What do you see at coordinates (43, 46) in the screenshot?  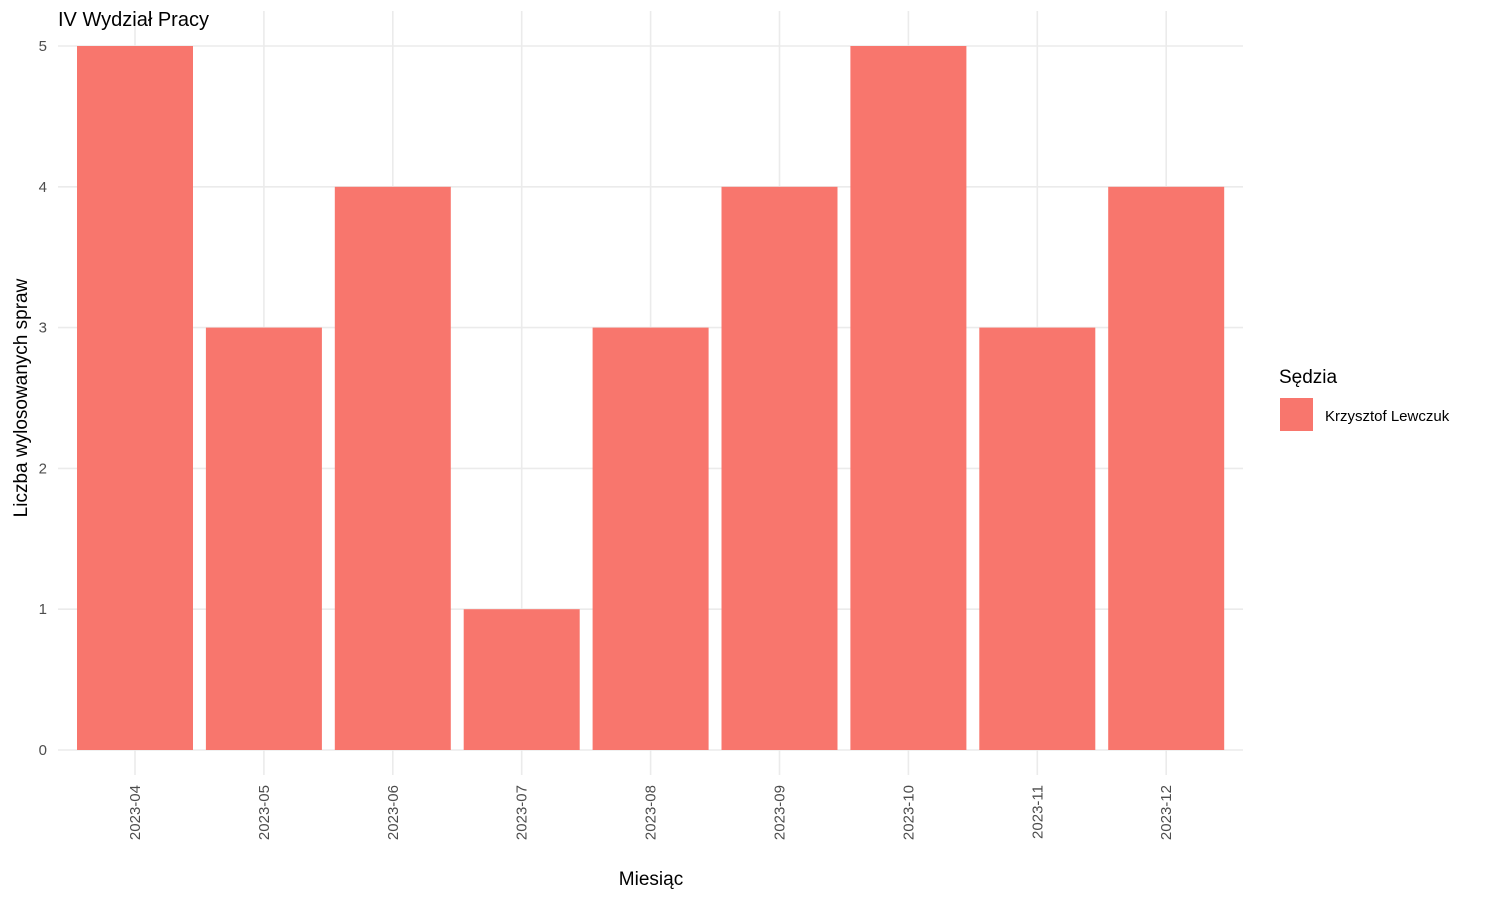 I see `y-tick-label: 5` at bounding box center [43, 46].